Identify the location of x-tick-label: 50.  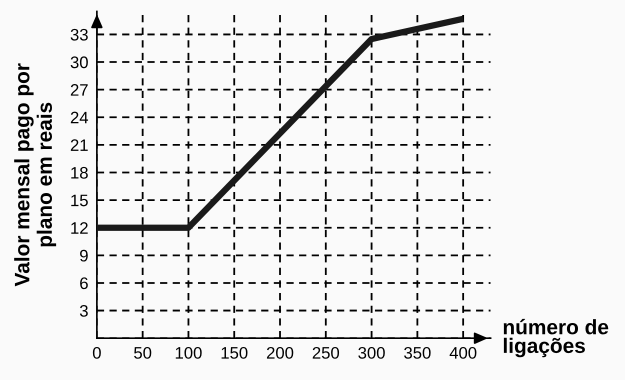
(143, 352).